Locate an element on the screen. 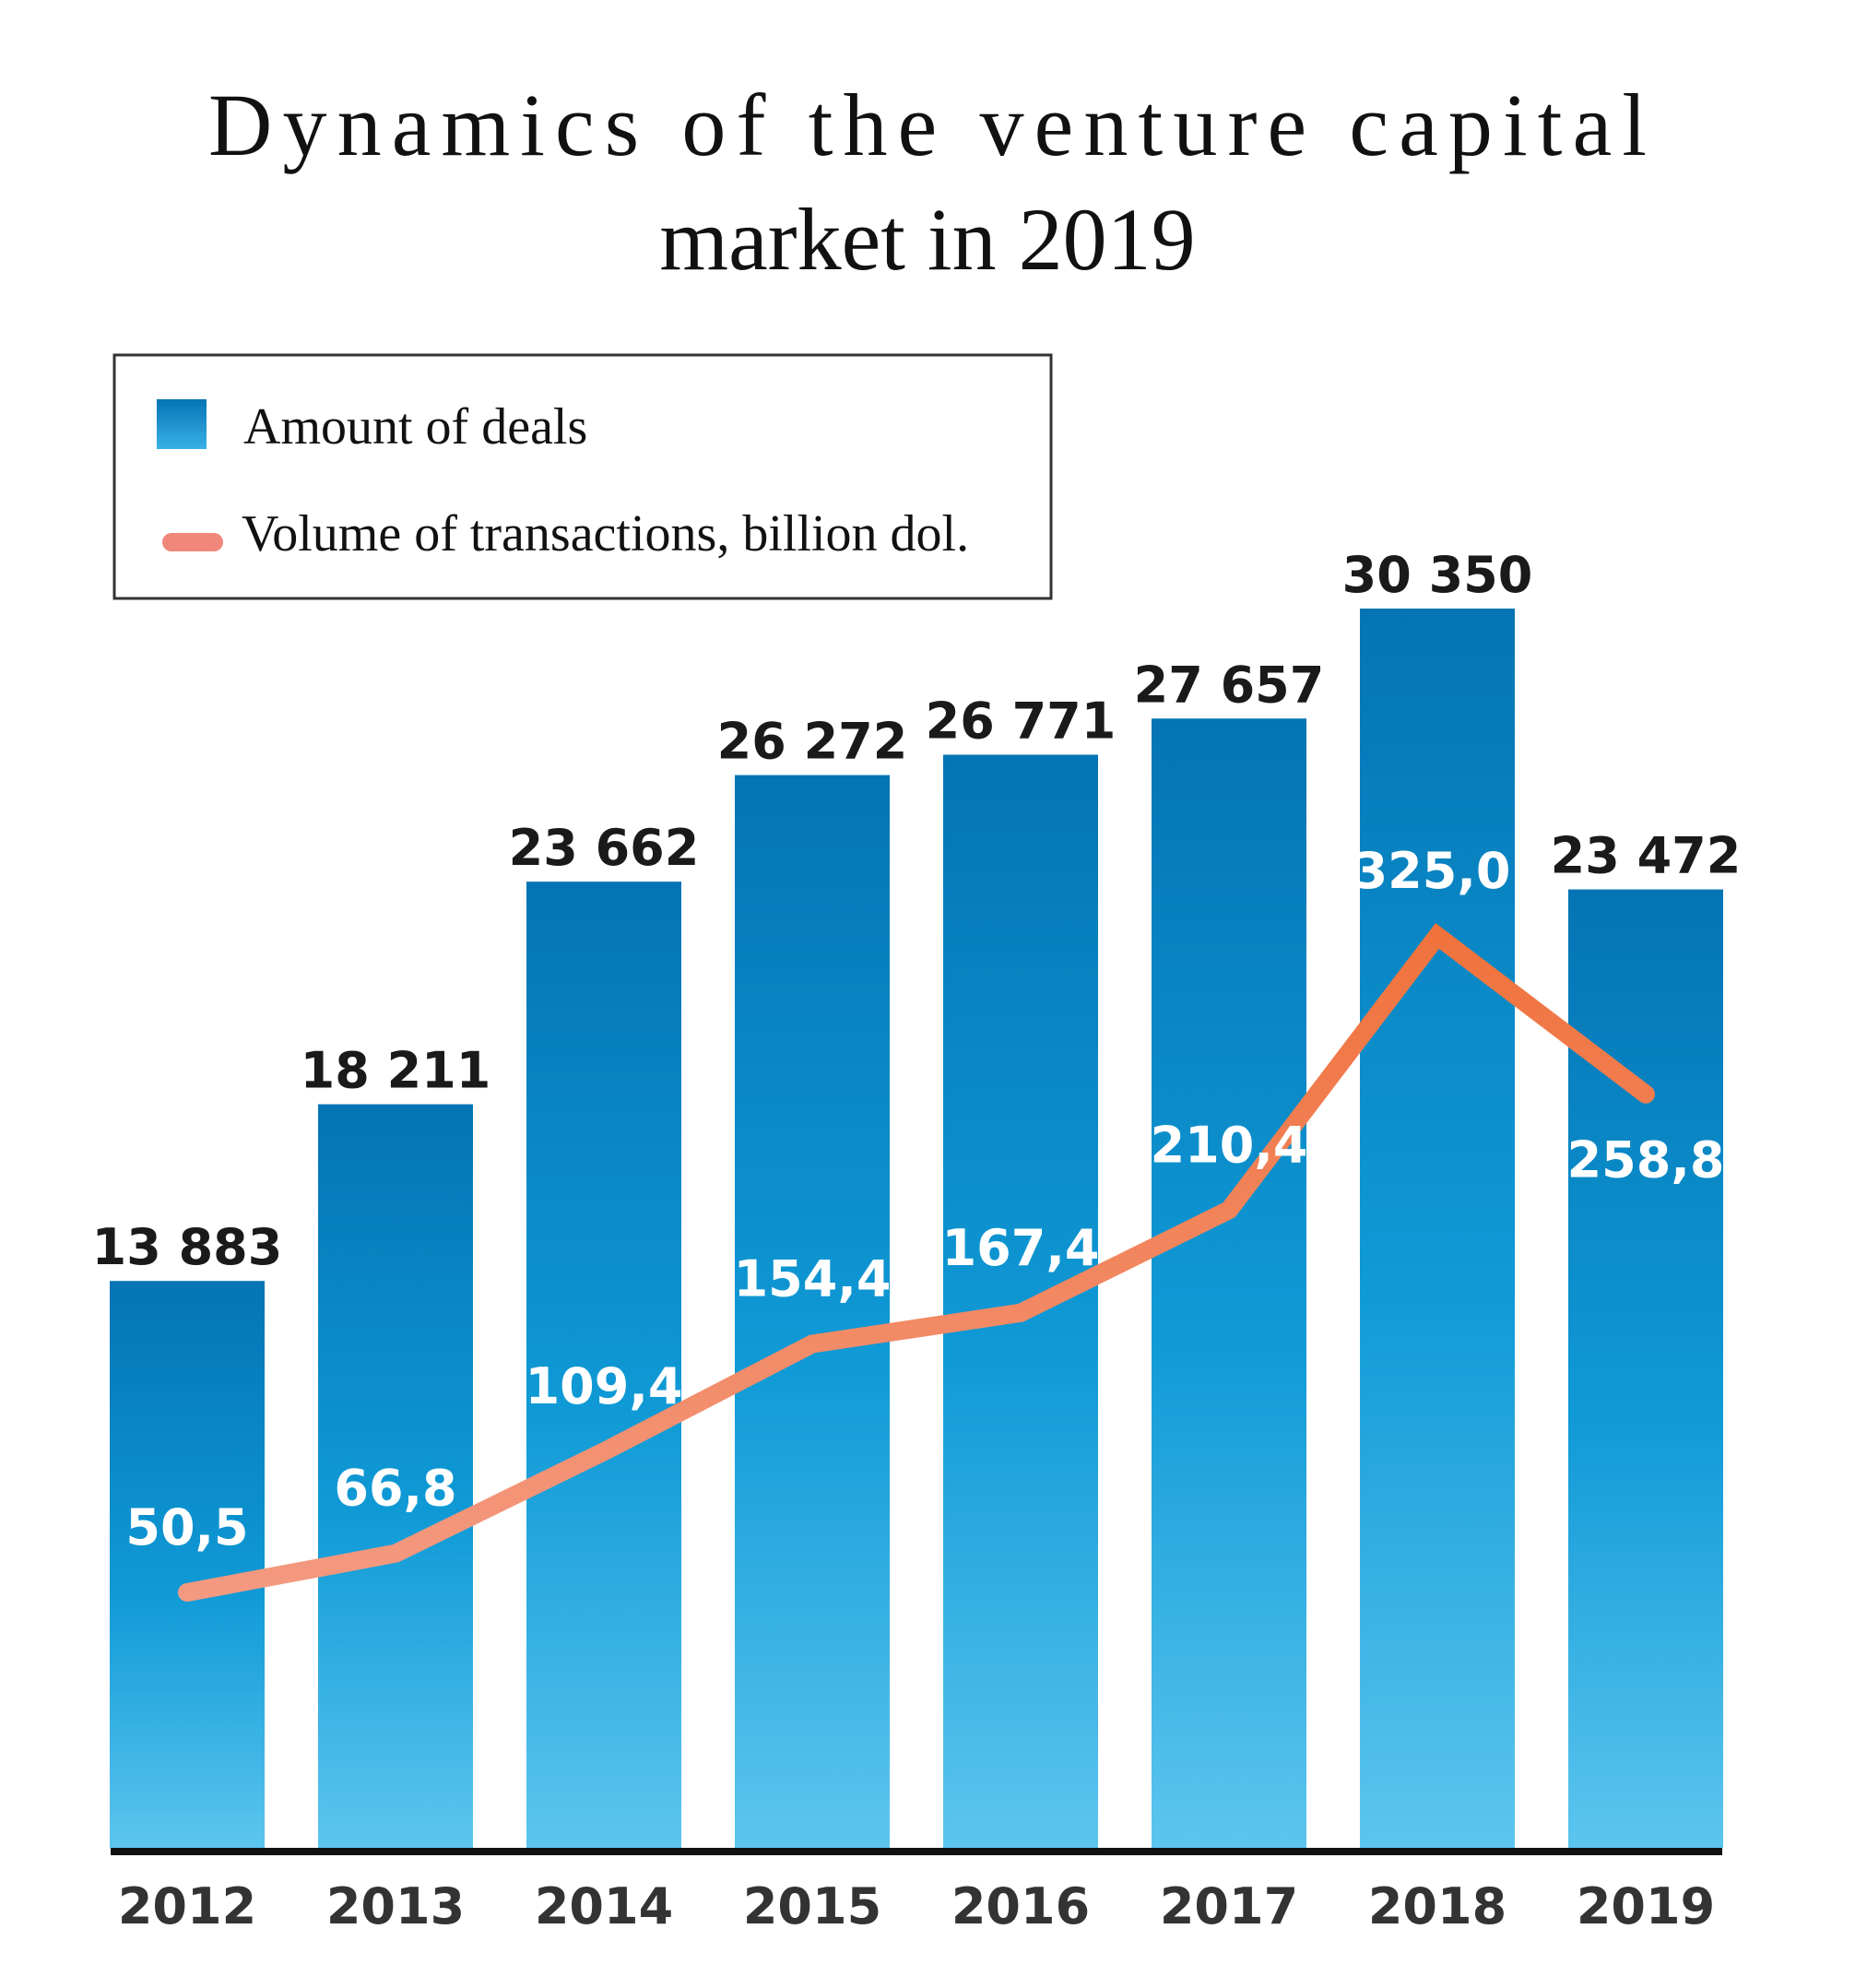 This screenshot has height=1988, width=1855. legend-label-volume-of-transactions: Volume of transactions, billion dol. is located at coordinates (605, 533).